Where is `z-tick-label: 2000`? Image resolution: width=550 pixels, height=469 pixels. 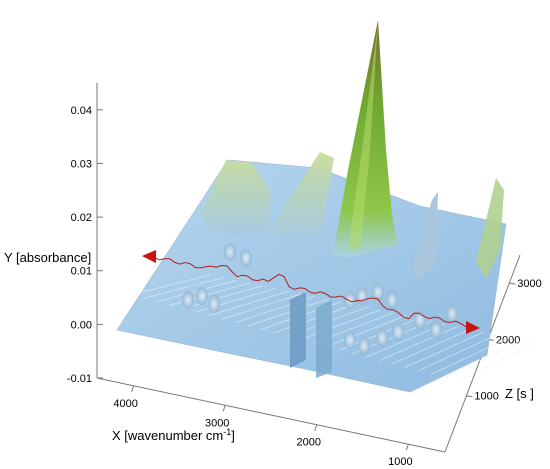 z-tick-label: 2000 is located at coordinates (508, 340).